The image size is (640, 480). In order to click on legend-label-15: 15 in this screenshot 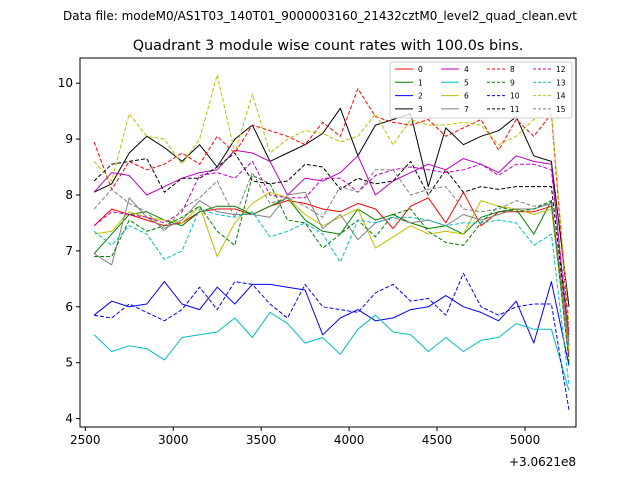, I will do `click(561, 109)`.